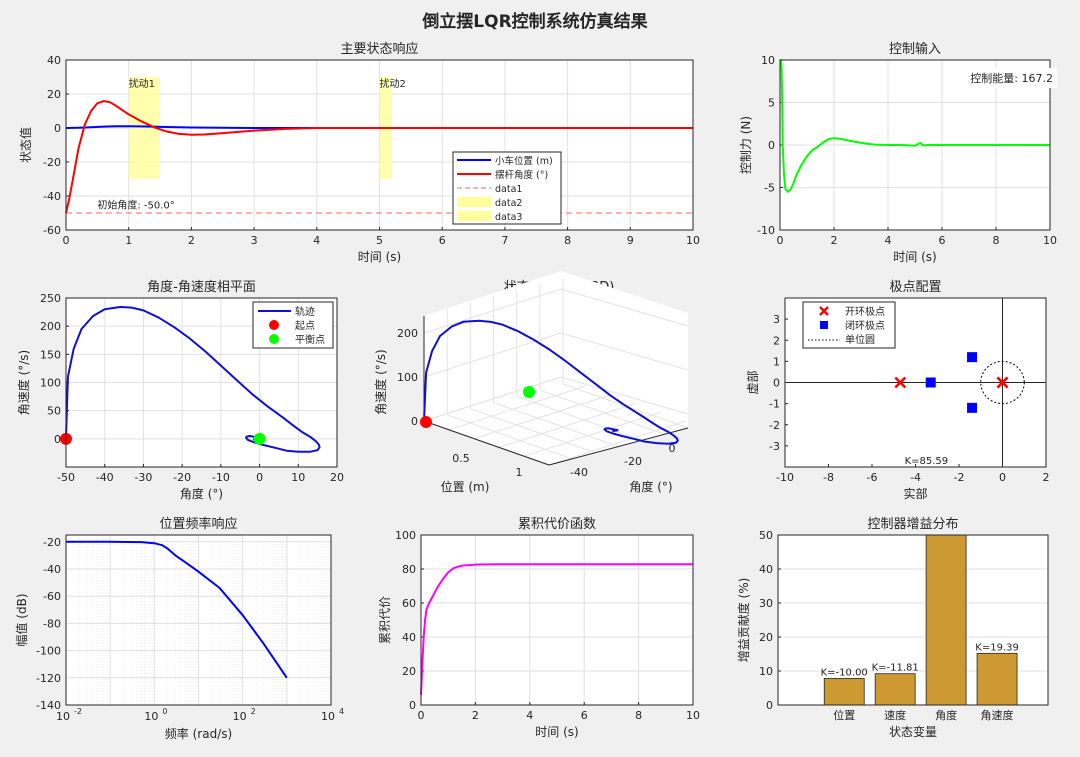 The image size is (1080, 757). What do you see at coordinates (774, 404) in the screenshot?
I see `y-tick-label: -1` at bounding box center [774, 404].